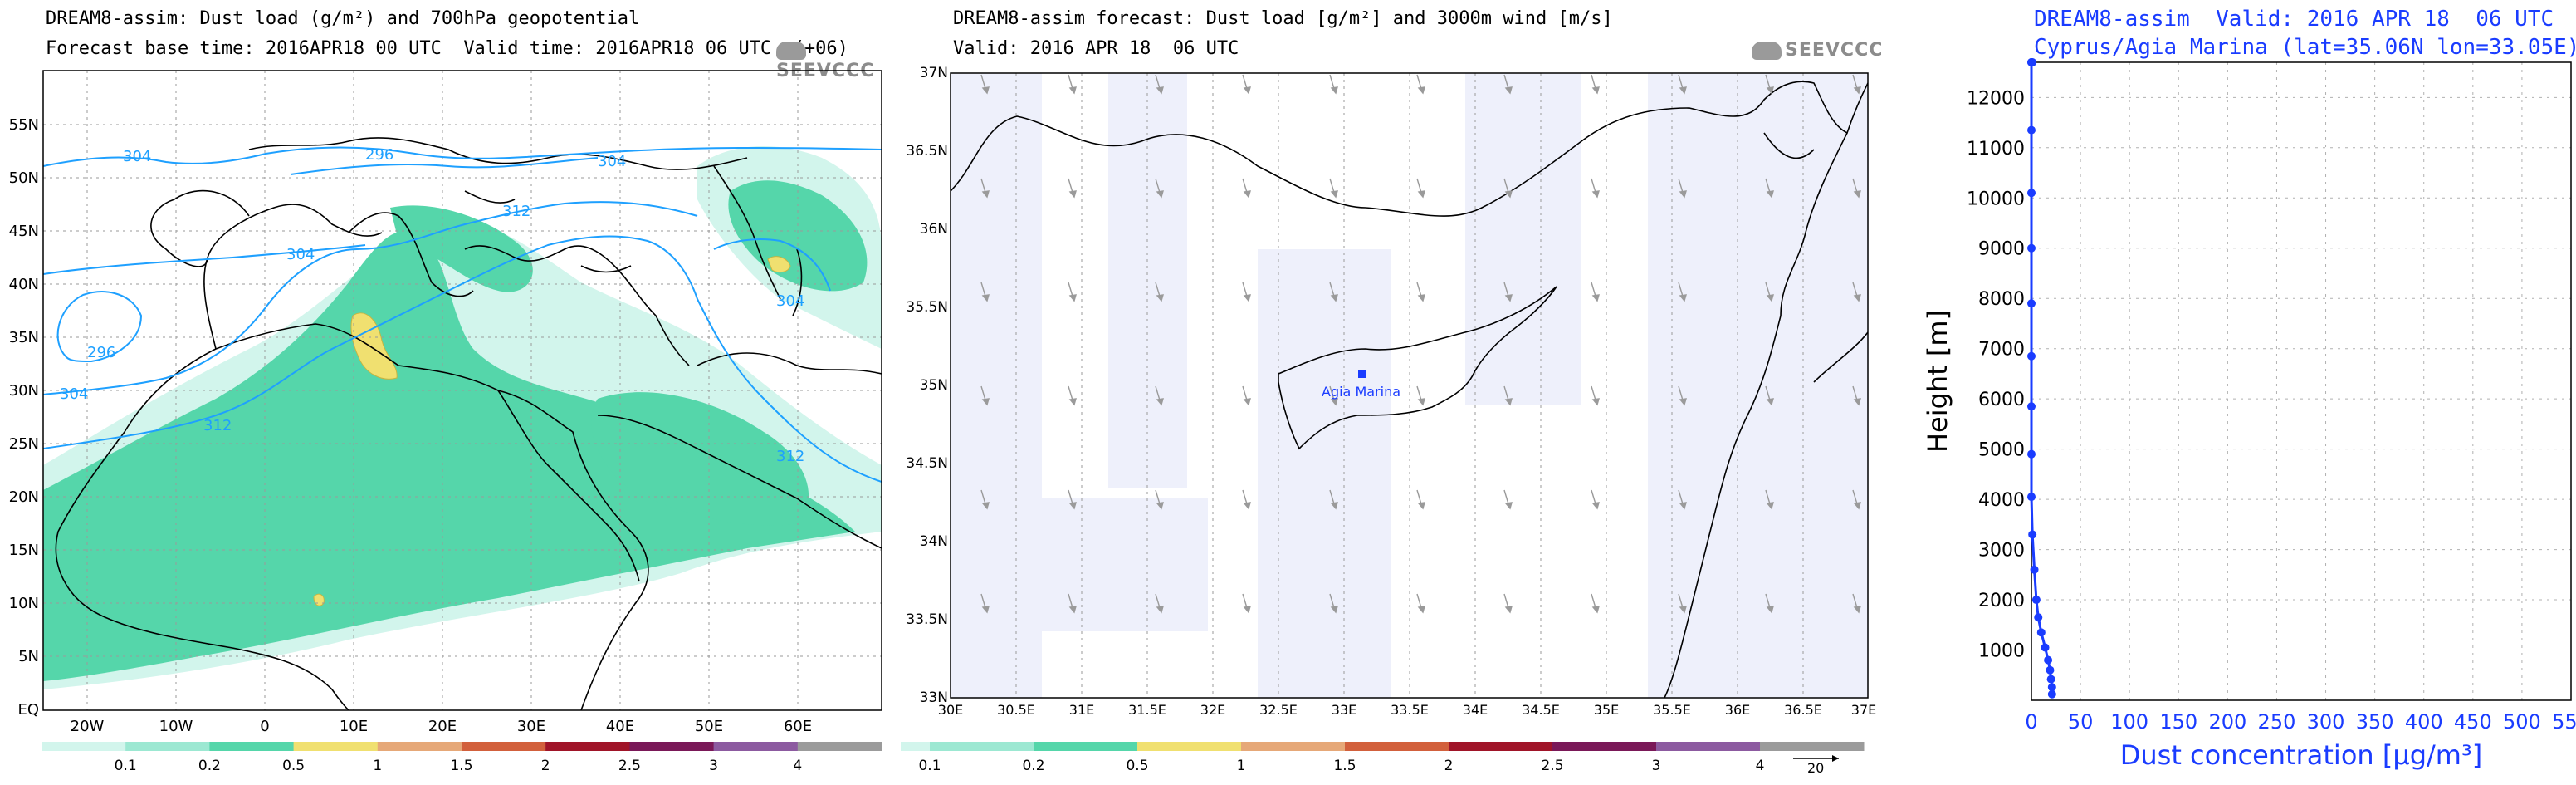 Image resolution: width=2576 pixels, height=785 pixels. Describe the element at coordinates (2031, 721) in the screenshot. I see `x-tick-label: 0` at that location.